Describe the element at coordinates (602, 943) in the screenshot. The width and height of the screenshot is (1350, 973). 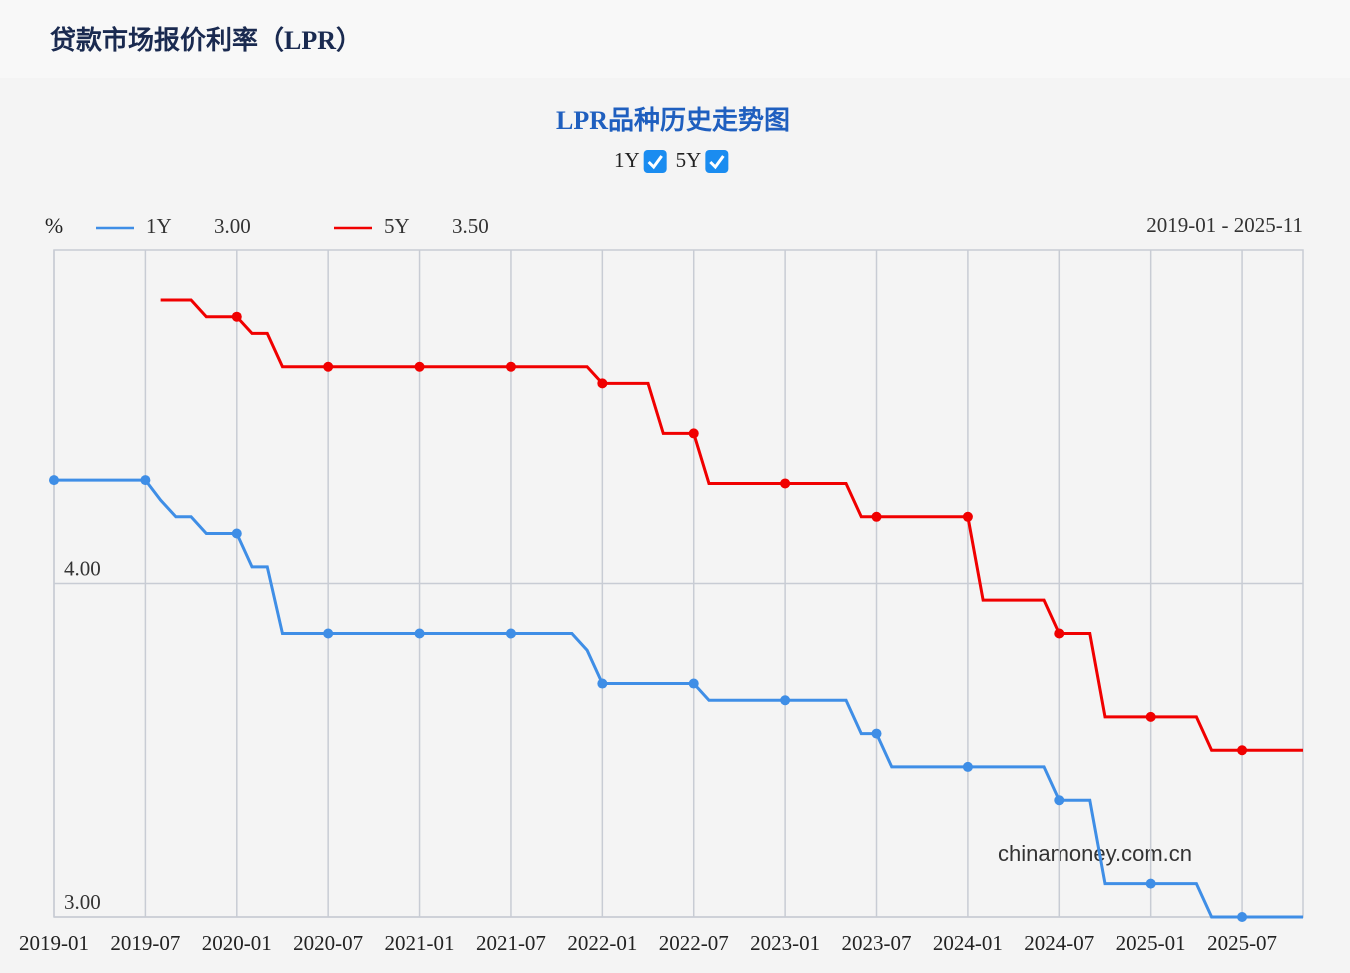
I see `x-tick-label: 2022-01` at that location.